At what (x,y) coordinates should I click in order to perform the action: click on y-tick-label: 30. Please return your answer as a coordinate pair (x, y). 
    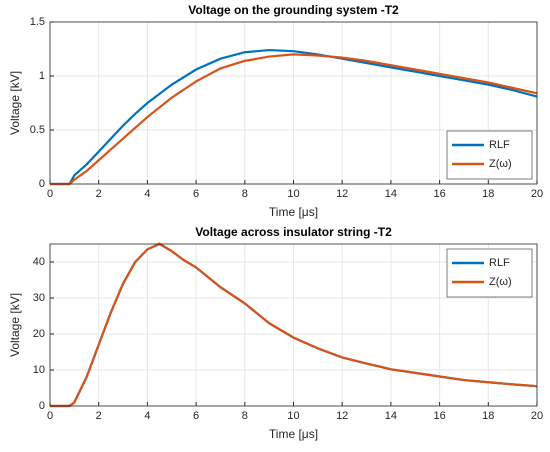
    Looking at the image, I should click on (39, 298).